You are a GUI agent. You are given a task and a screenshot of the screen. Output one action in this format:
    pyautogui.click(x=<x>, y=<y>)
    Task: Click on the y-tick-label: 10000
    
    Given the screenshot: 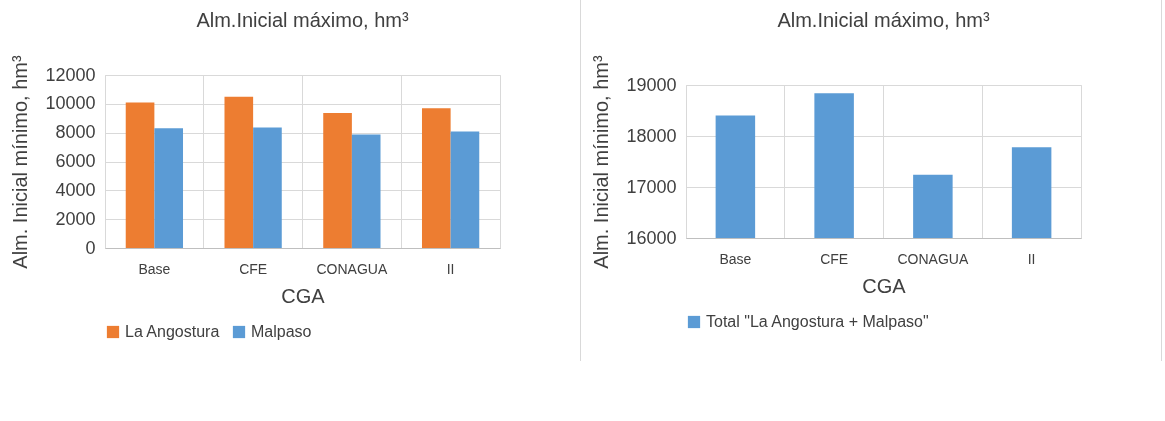 What is the action you would take?
    pyautogui.click(x=70, y=103)
    